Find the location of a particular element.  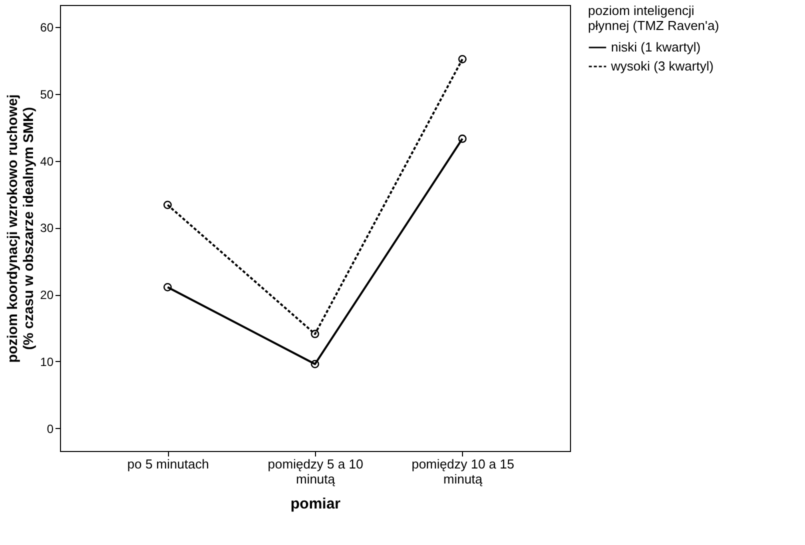

y-tick-label: 60 is located at coordinates (47, 27).